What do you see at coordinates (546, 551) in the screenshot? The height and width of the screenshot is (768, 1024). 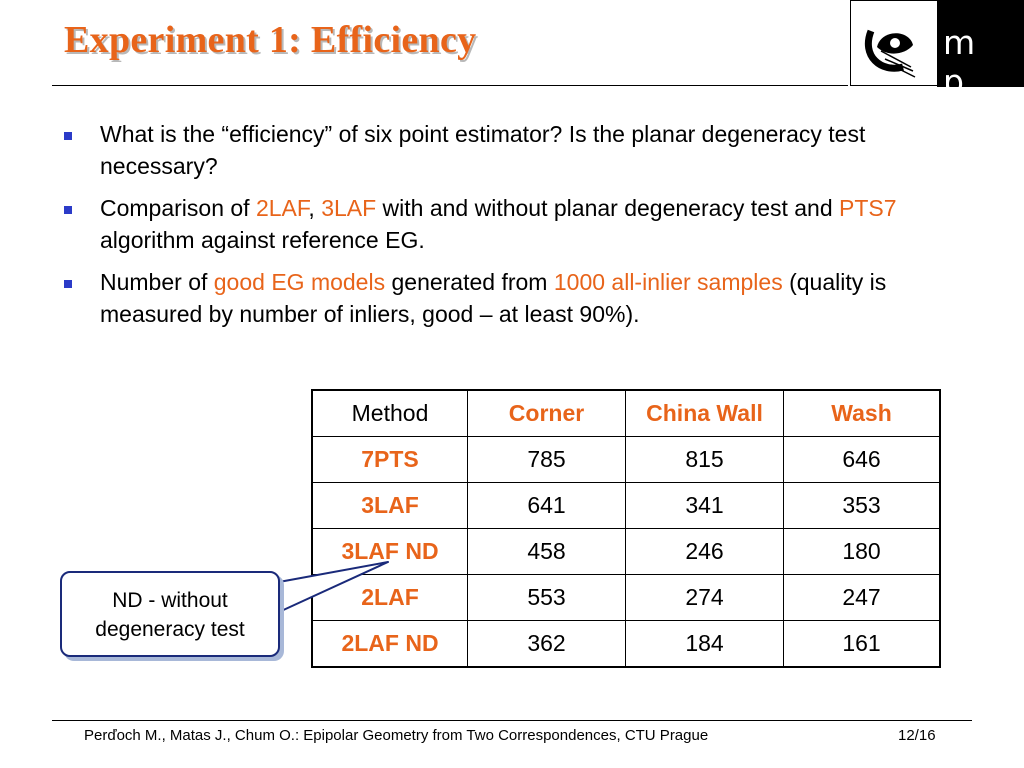 I see `value-cell: 458` at bounding box center [546, 551].